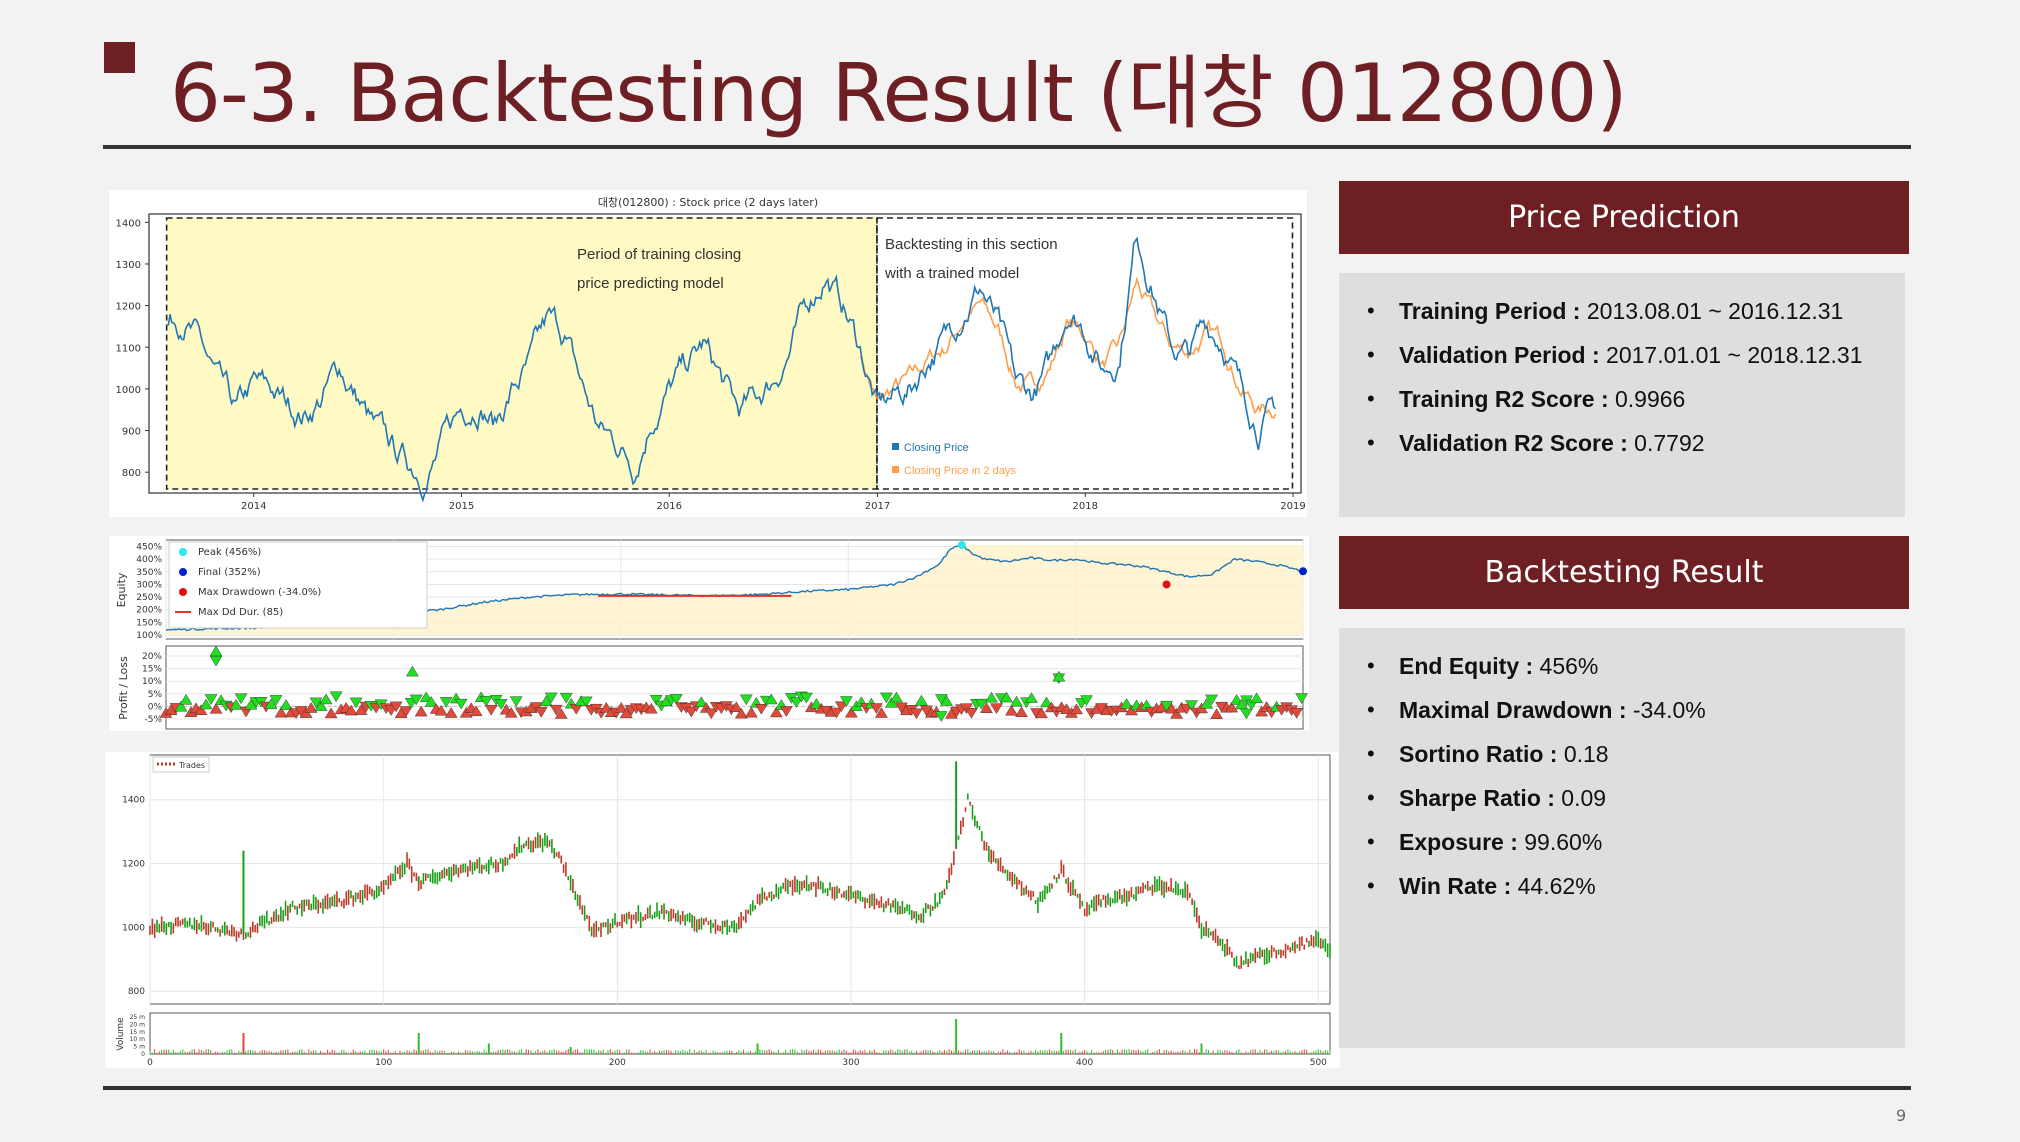 This screenshot has width=2020, height=1142. Describe the element at coordinates (1636, 886) in the screenshot. I see `list-item: Win Rate : 44.62%` at that location.